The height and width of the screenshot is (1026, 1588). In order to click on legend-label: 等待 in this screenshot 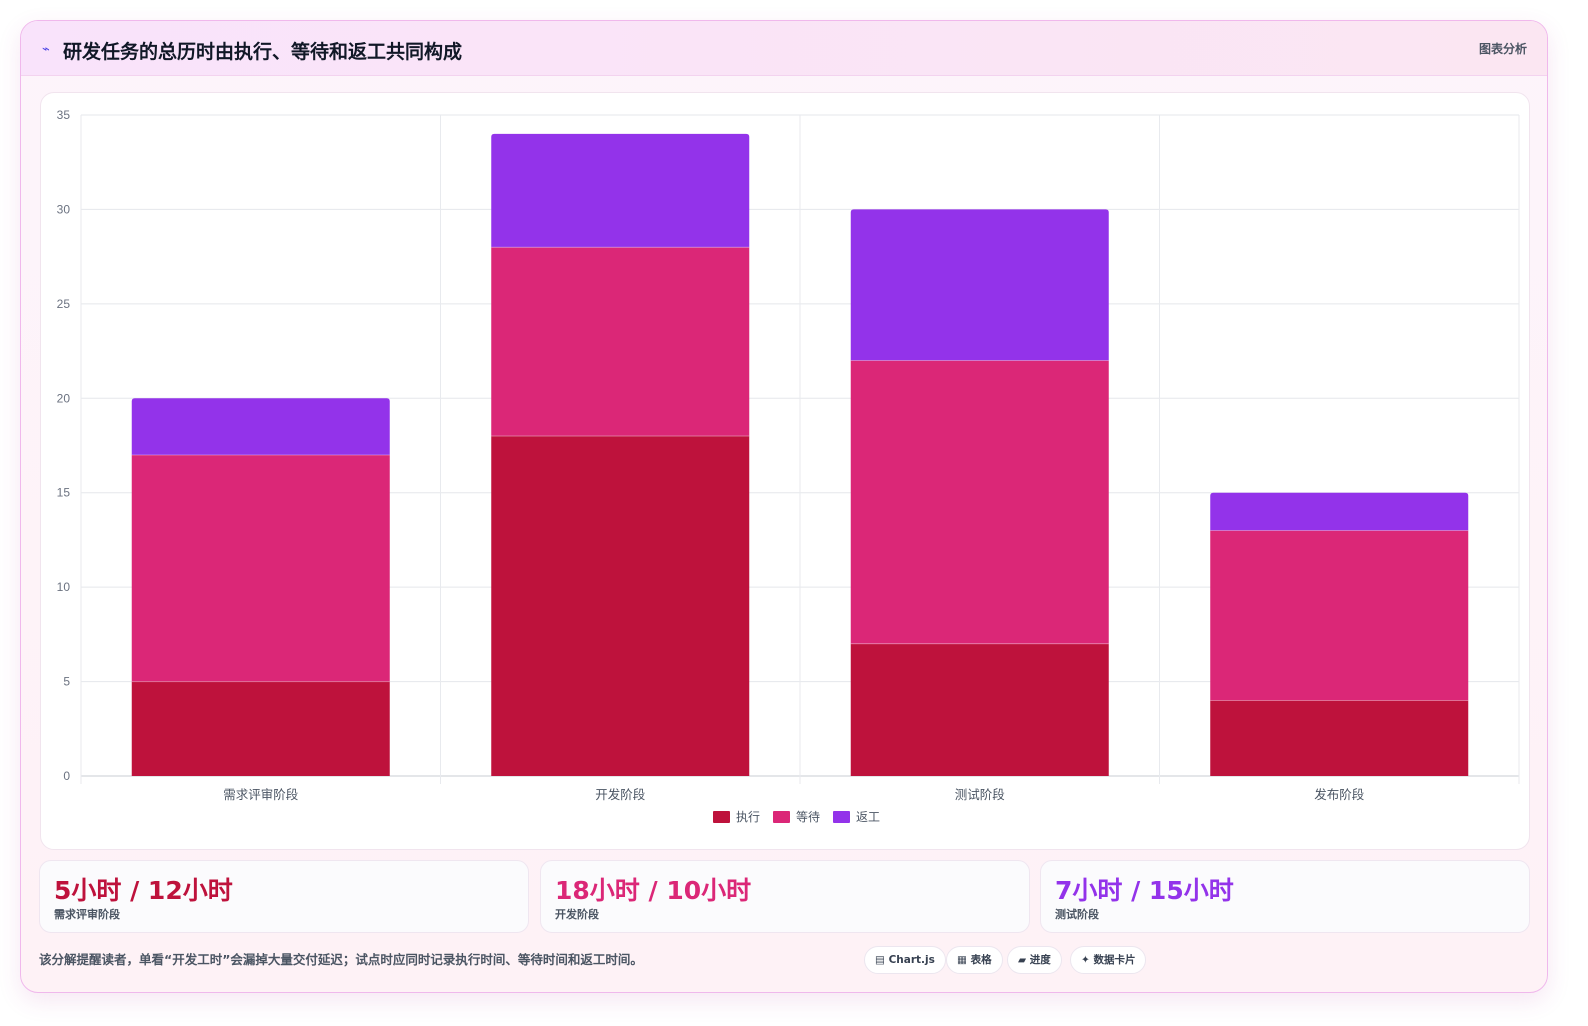, I will do `click(808, 817)`.